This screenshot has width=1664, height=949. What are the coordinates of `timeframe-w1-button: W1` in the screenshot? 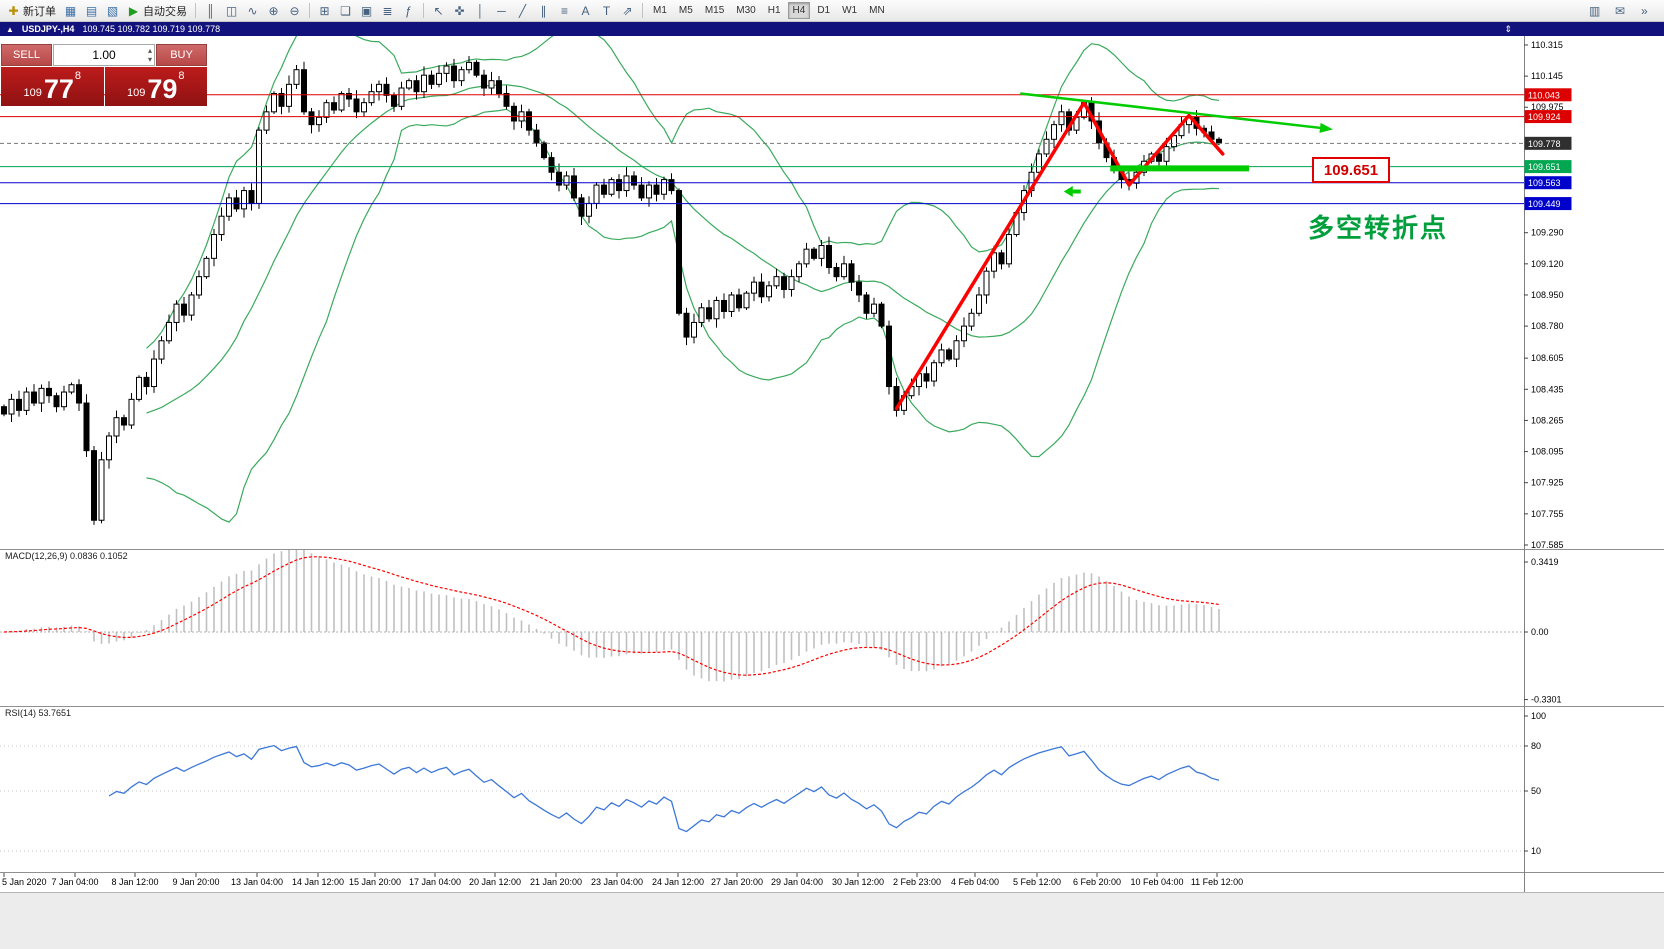 It's located at (849, 10).